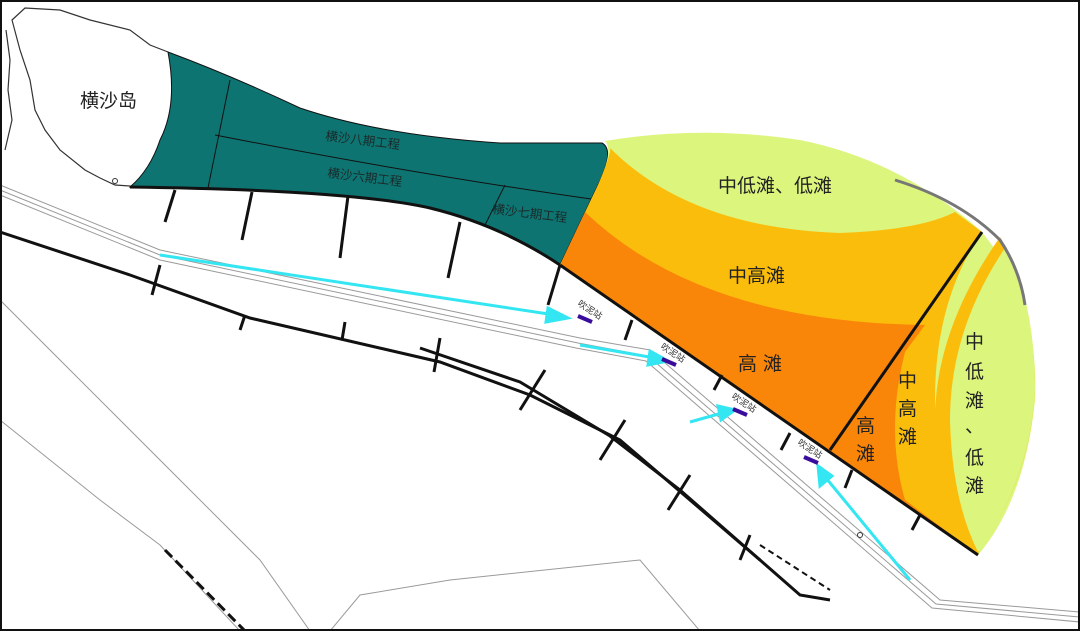 The image size is (1080, 631). I want to click on project-dividers, so click(403, 152).